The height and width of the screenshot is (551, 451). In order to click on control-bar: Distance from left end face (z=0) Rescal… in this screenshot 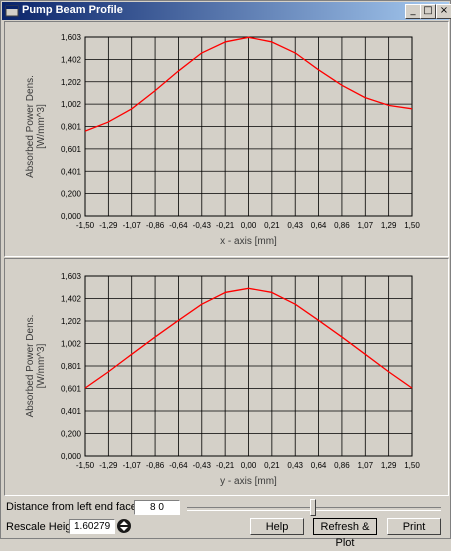, I will do `click(225, 523)`.